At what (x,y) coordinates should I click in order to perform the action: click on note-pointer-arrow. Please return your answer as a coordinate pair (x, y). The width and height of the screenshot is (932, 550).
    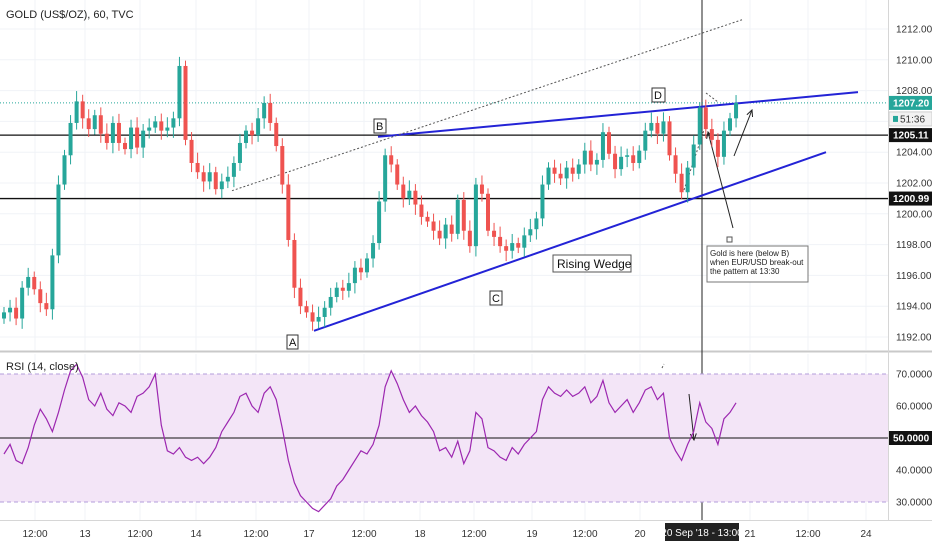
    Looking at the image, I should click on (720, 180).